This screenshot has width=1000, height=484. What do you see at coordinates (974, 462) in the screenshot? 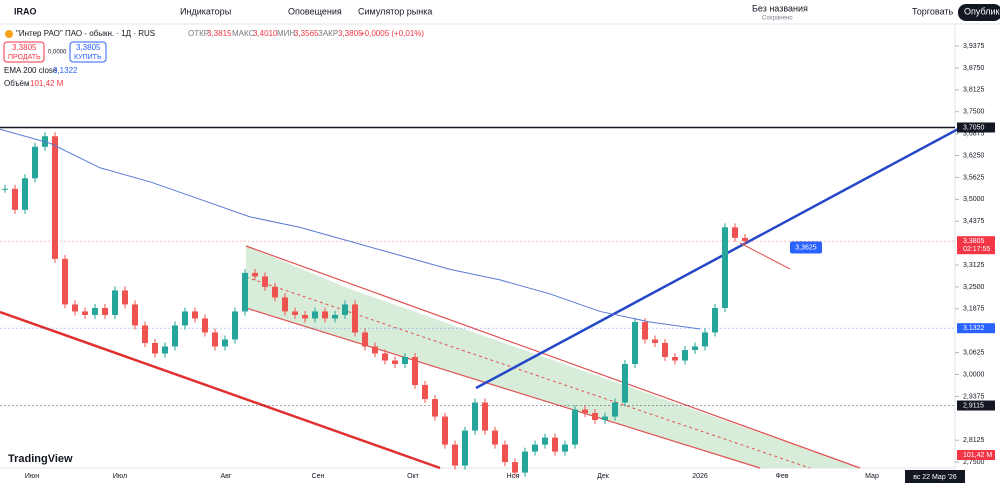
I see `y-tick-label: 2,7500` at bounding box center [974, 462].